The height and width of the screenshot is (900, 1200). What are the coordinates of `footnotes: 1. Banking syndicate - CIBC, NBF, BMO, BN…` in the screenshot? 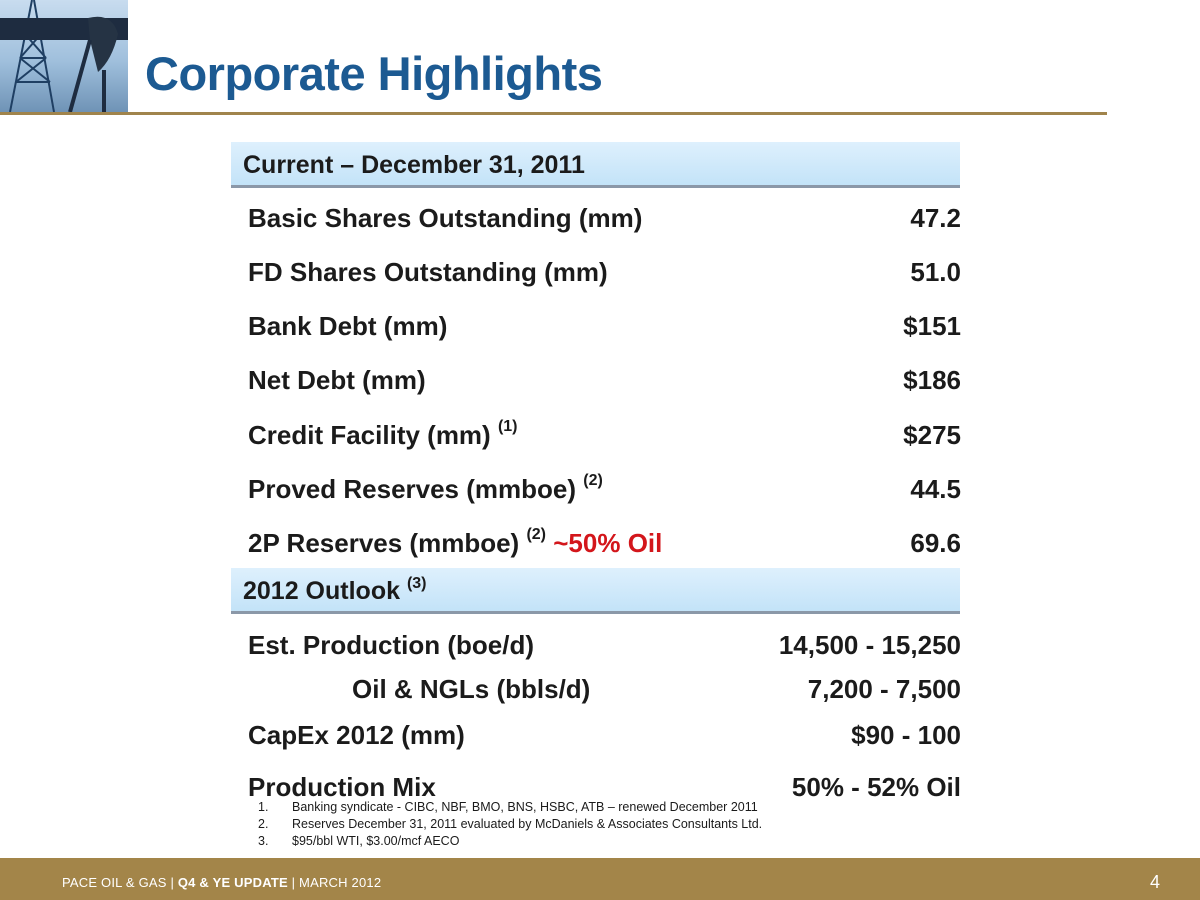 It's located at (510, 825).